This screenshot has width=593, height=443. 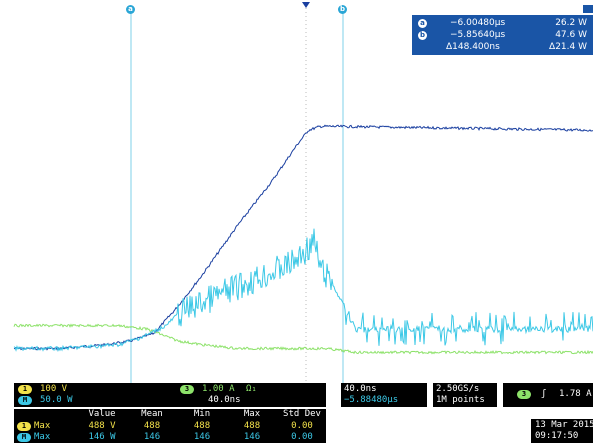 I want to click on cursor-a-marker: a, so click(x=130, y=9).